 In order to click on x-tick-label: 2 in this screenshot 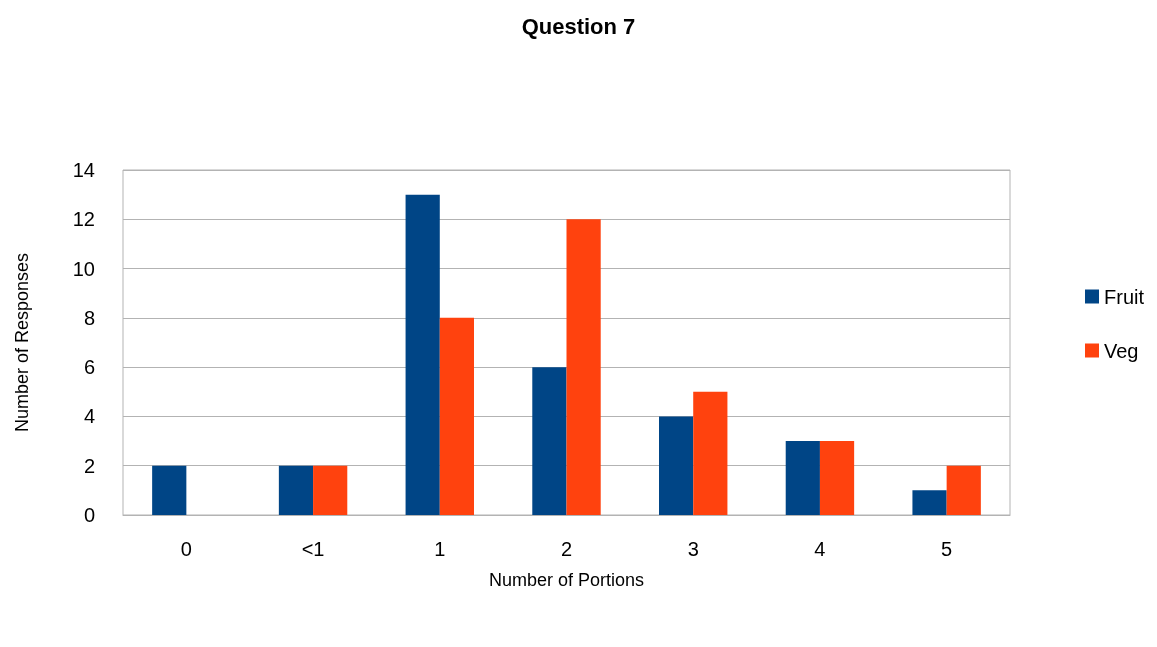, I will do `click(566, 549)`.